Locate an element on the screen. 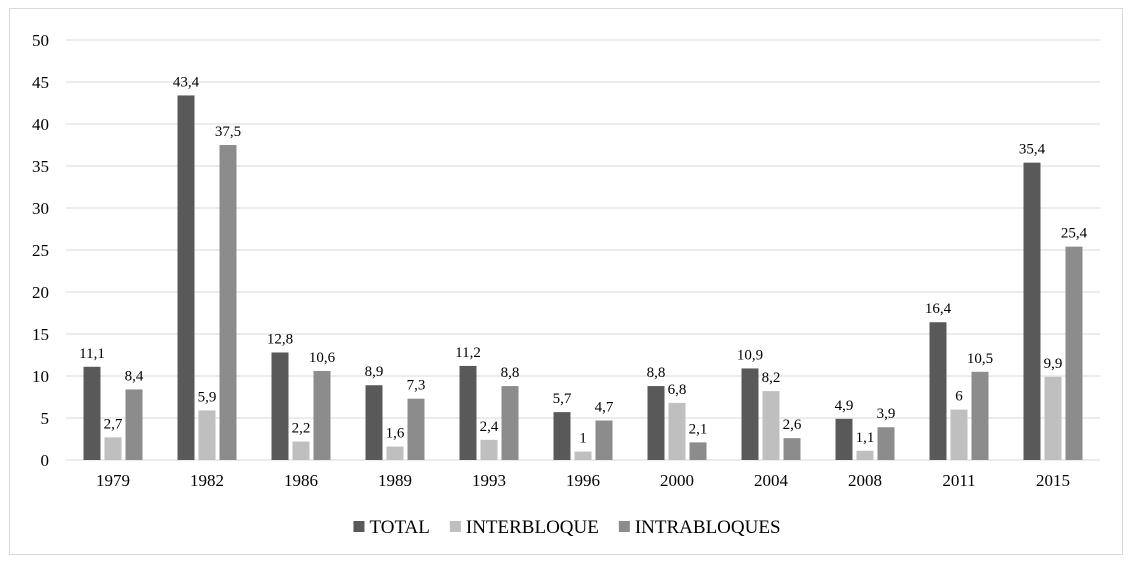 The image size is (1133, 563). legend-label-intrabloques: INTRABLOQUES is located at coordinates (708, 527).